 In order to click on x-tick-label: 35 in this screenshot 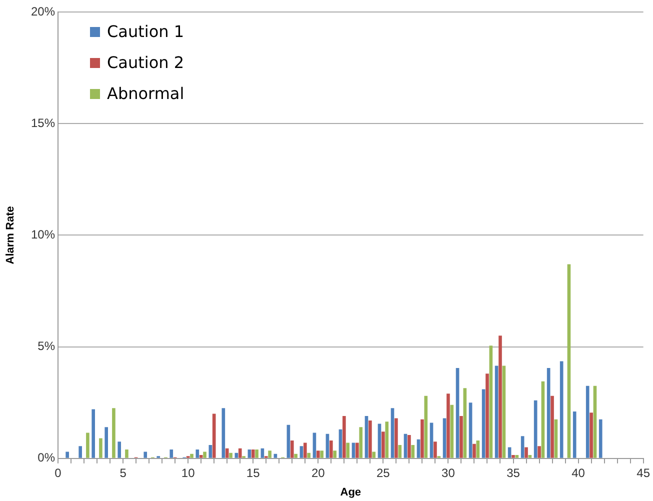, I will do `click(513, 473)`.